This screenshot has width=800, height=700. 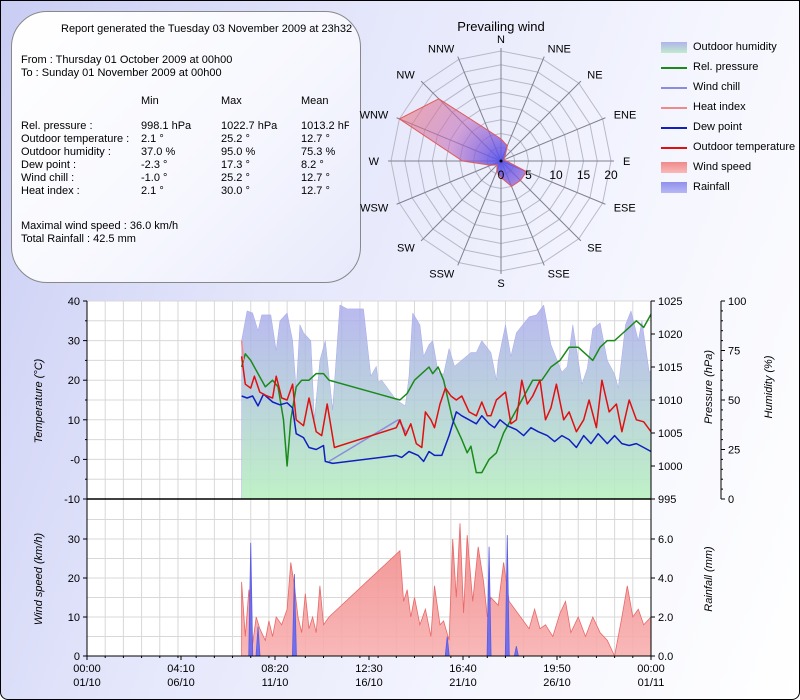 What do you see at coordinates (235, 165) in the screenshot?
I see `stat-max: 17.3 °` at bounding box center [235, 165].